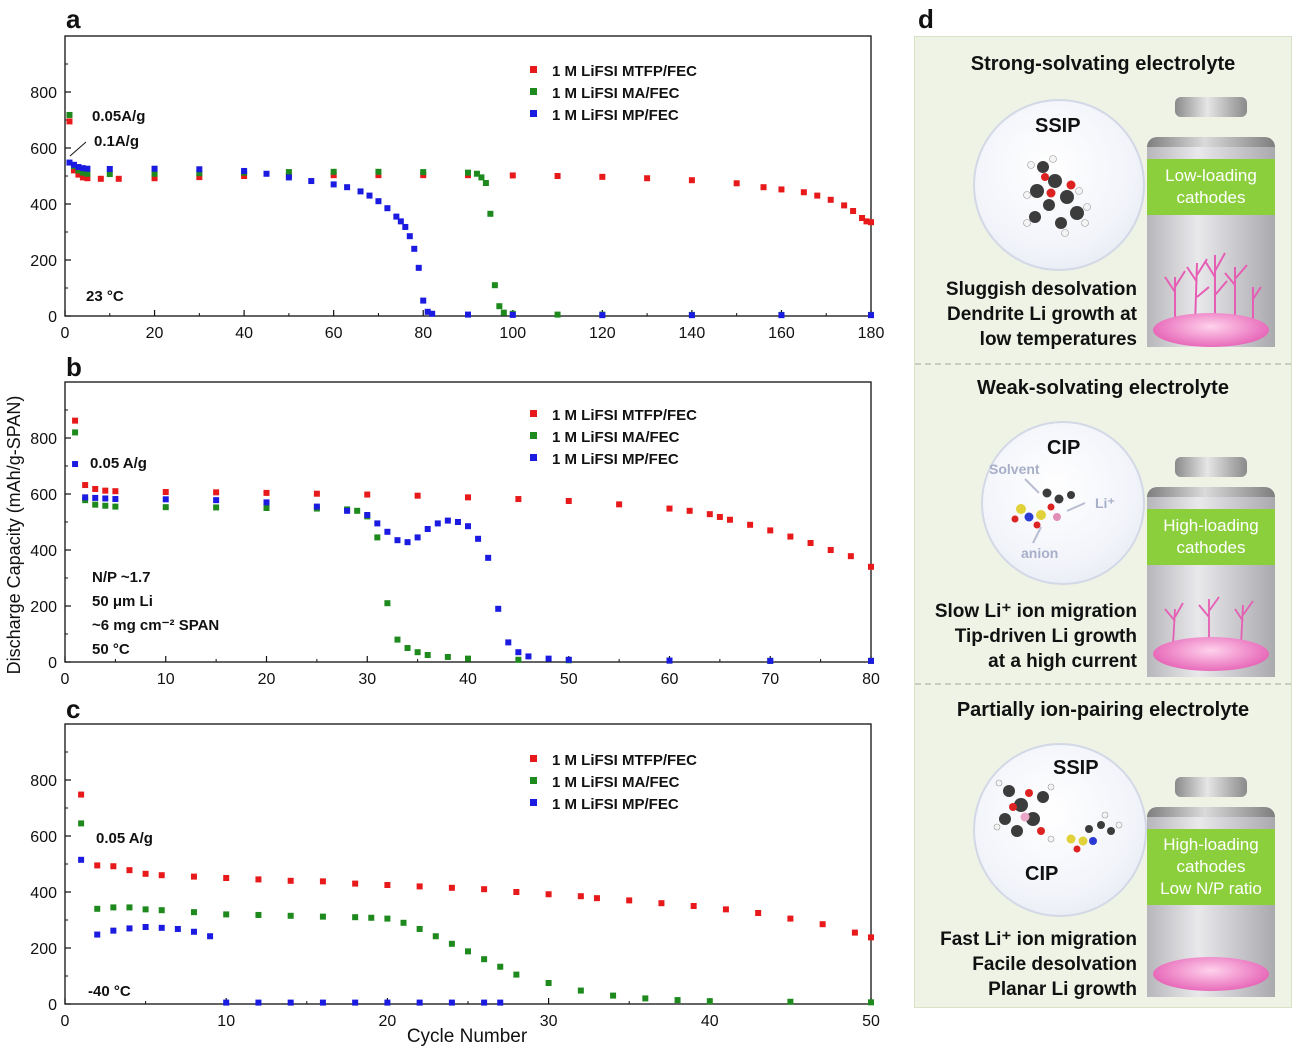  Describe the element at coordinates (1211, 888) in the screenshot. I see `can-label-line: Low N/P ratio` at that location.